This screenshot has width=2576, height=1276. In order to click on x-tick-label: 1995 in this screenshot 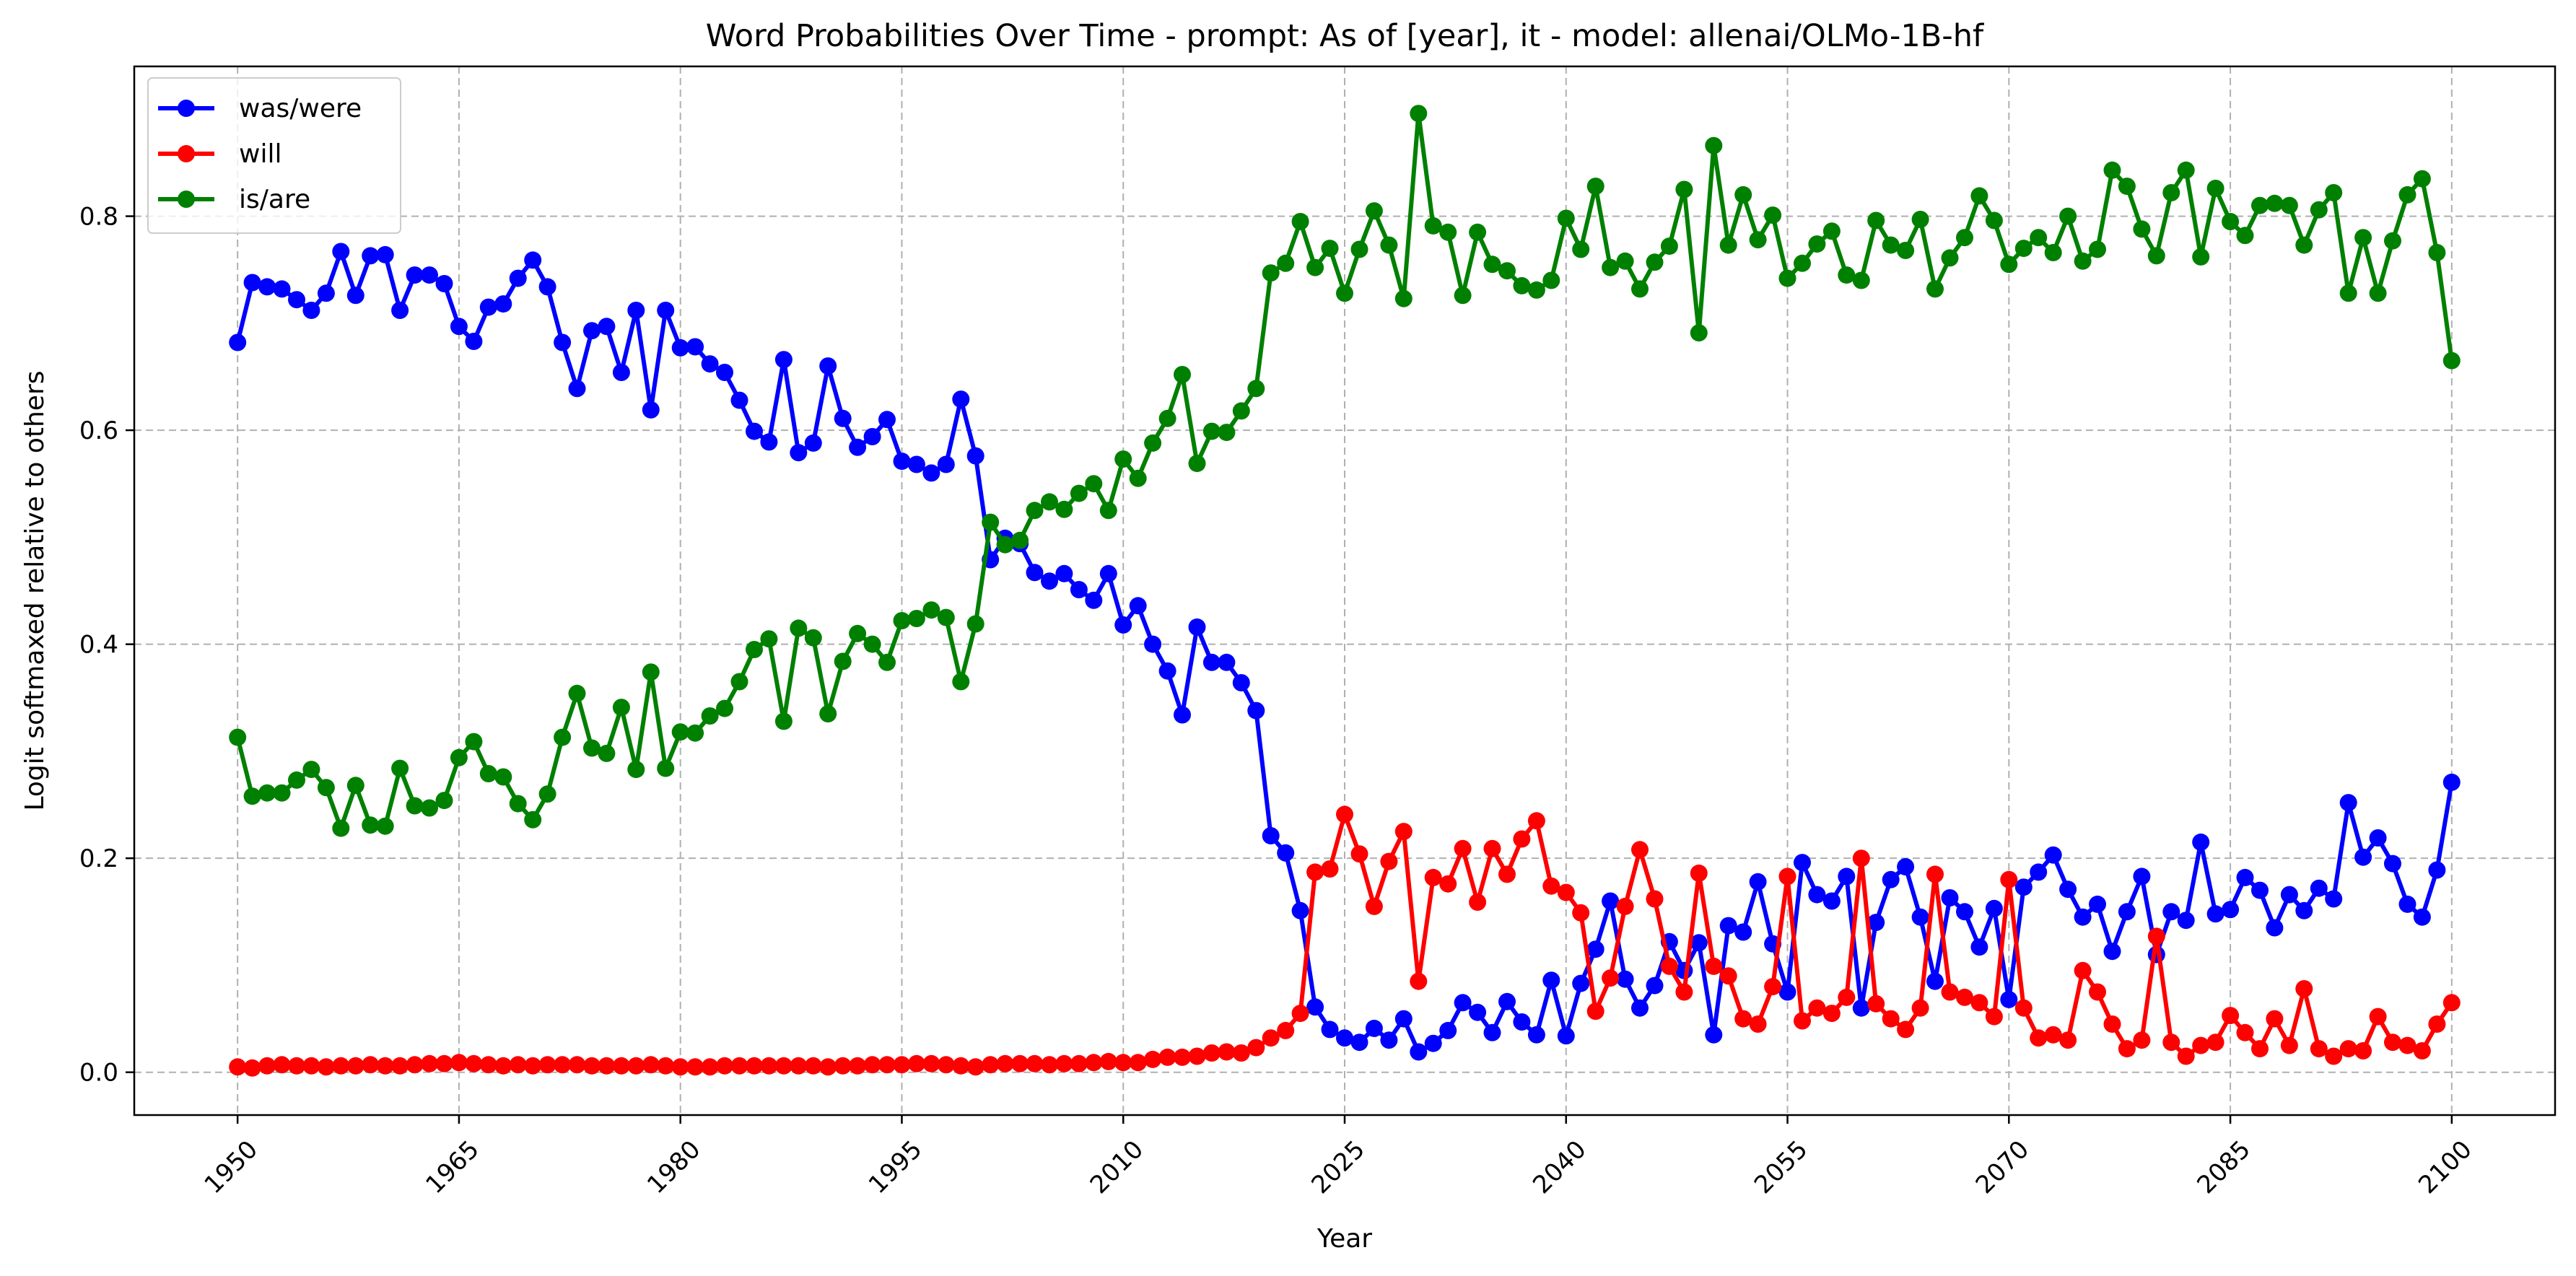, I will do `click(895, 1167)`.